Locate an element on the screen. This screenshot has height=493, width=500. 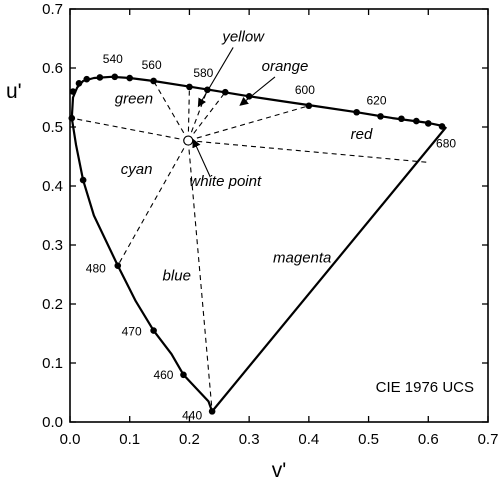
y-axis-title: u' is located at coordinates (14, 91).